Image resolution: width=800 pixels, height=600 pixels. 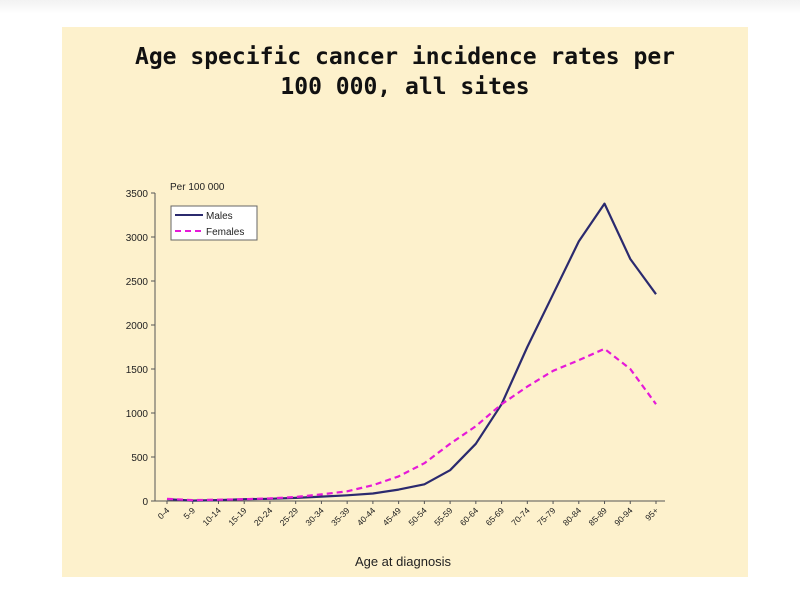 I want to click on legend: Males Females, so click(x=214, y=223).